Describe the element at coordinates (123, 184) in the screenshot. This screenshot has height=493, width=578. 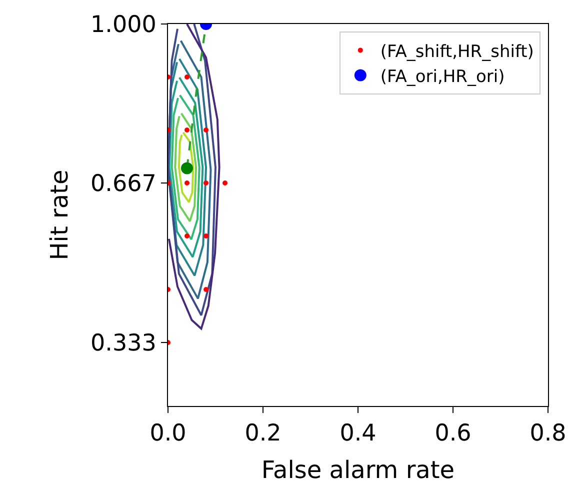
I see `y-tick-label: 0.667` at that location.